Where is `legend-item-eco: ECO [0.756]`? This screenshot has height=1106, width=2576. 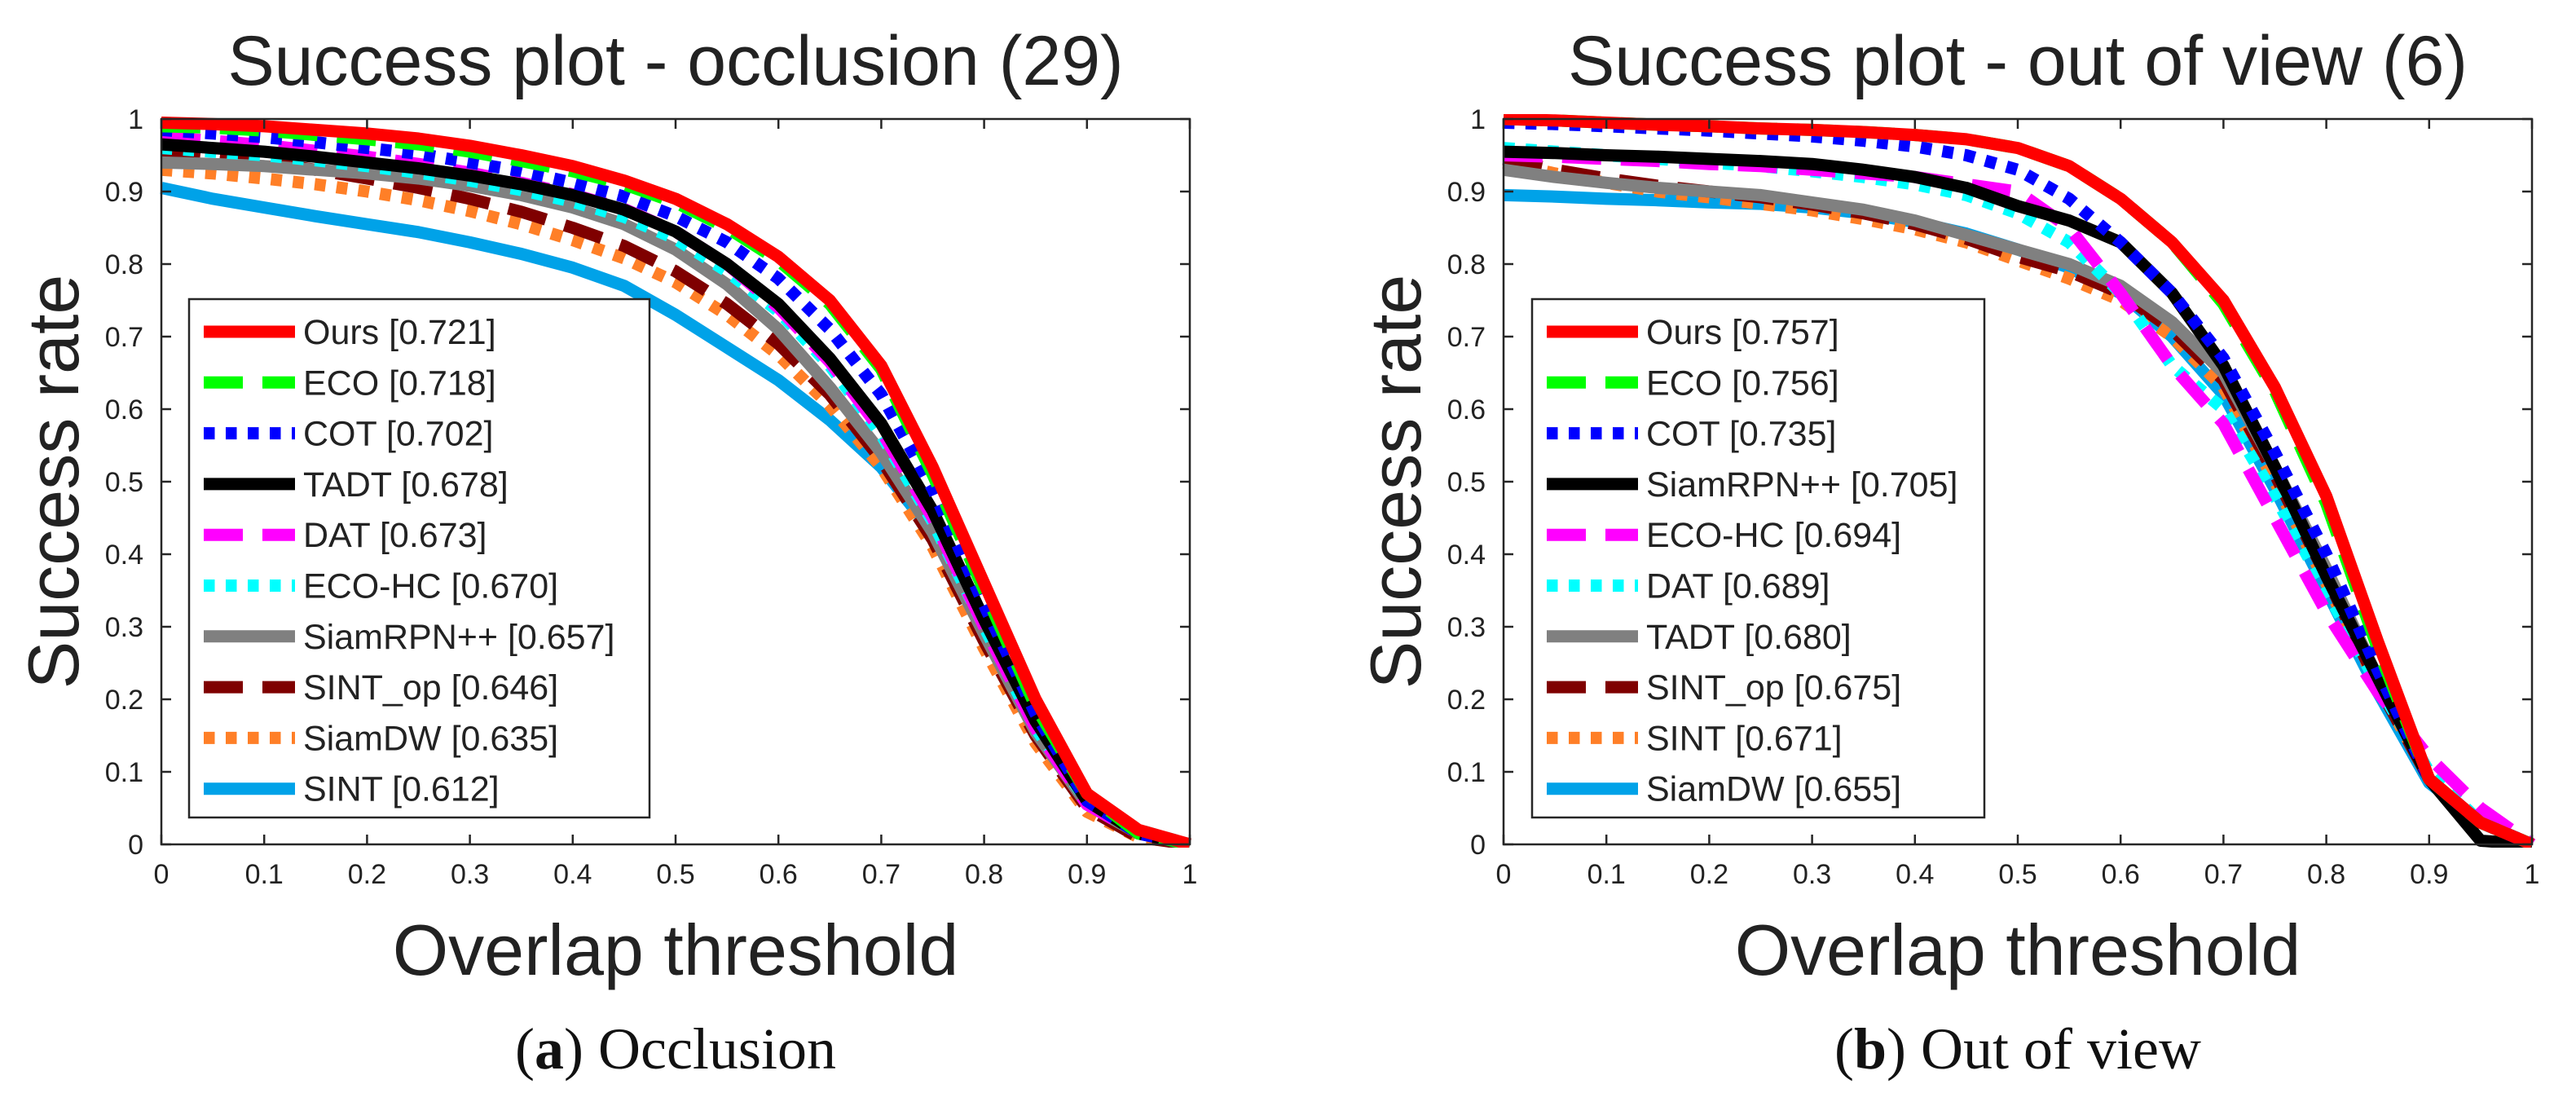
legend-item-eco: ECO [0.756] is located at coordinates (1693, 383).